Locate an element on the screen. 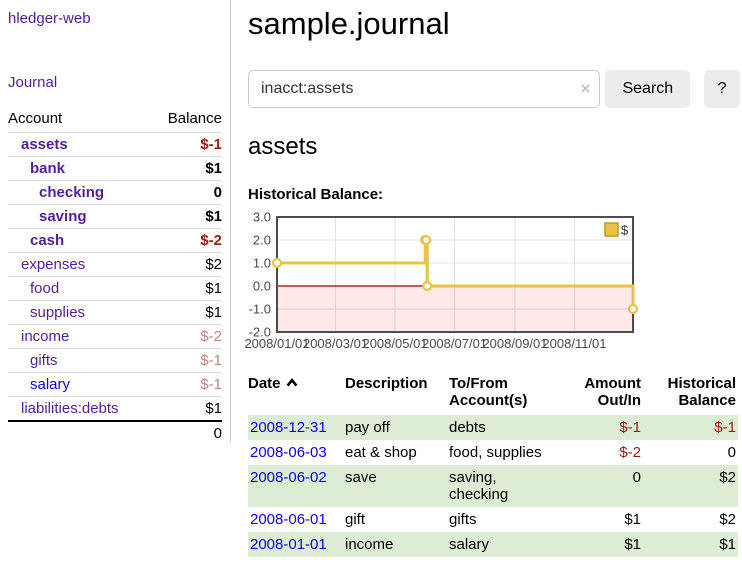 Image resolution: width=742 pixels, height=582 pixels. register-col-description: Description is located at coordinates (386, 383).